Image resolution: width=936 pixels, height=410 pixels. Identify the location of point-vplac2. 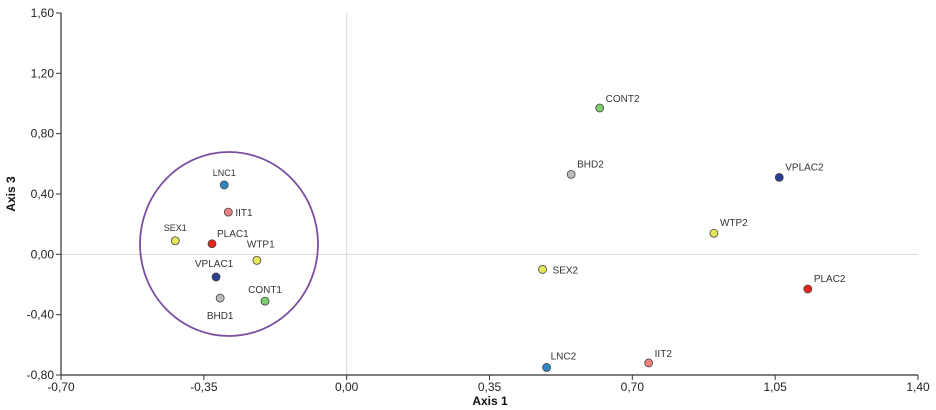
(779, 177).